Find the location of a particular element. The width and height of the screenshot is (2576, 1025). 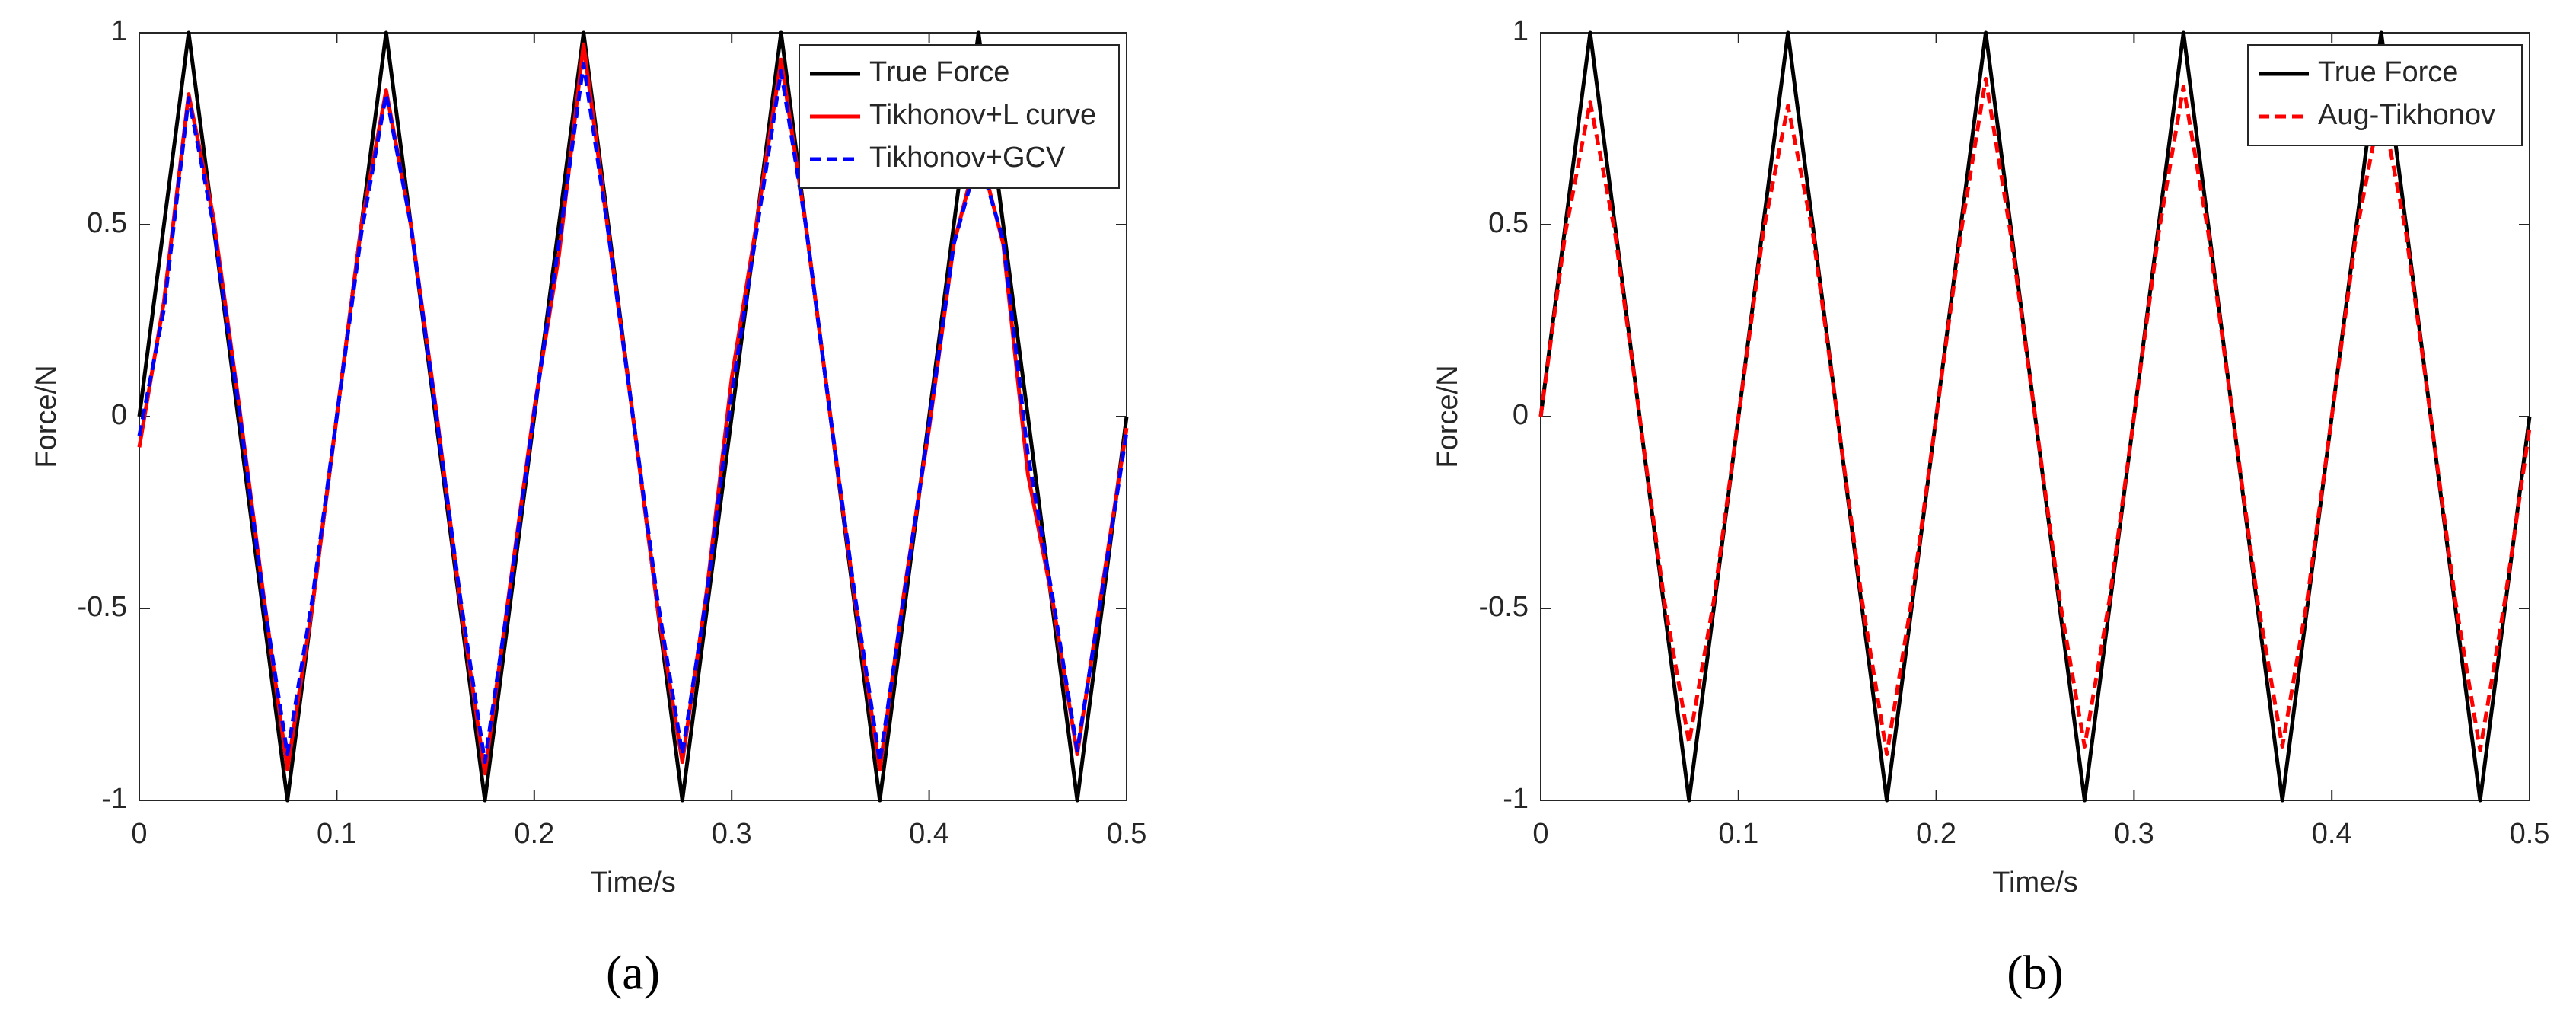

legend-label: Tikhonov+GCV is located at coordinates (967, 158).